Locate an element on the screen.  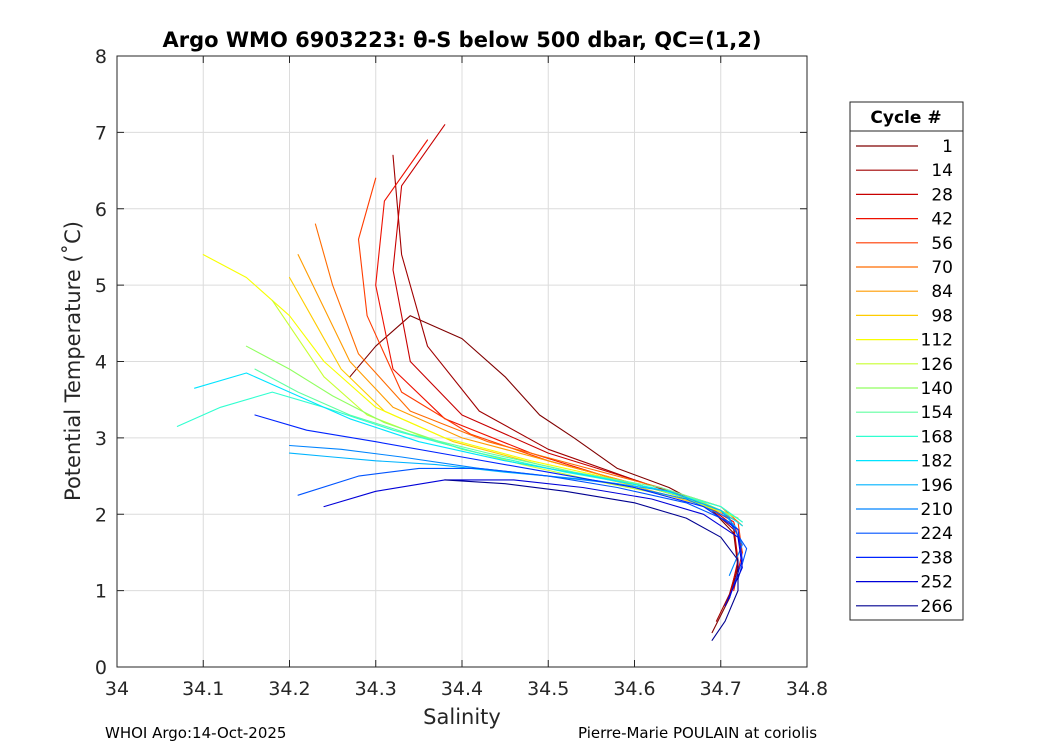
y-tick-label: 4 is located at coordinates (101, 363).